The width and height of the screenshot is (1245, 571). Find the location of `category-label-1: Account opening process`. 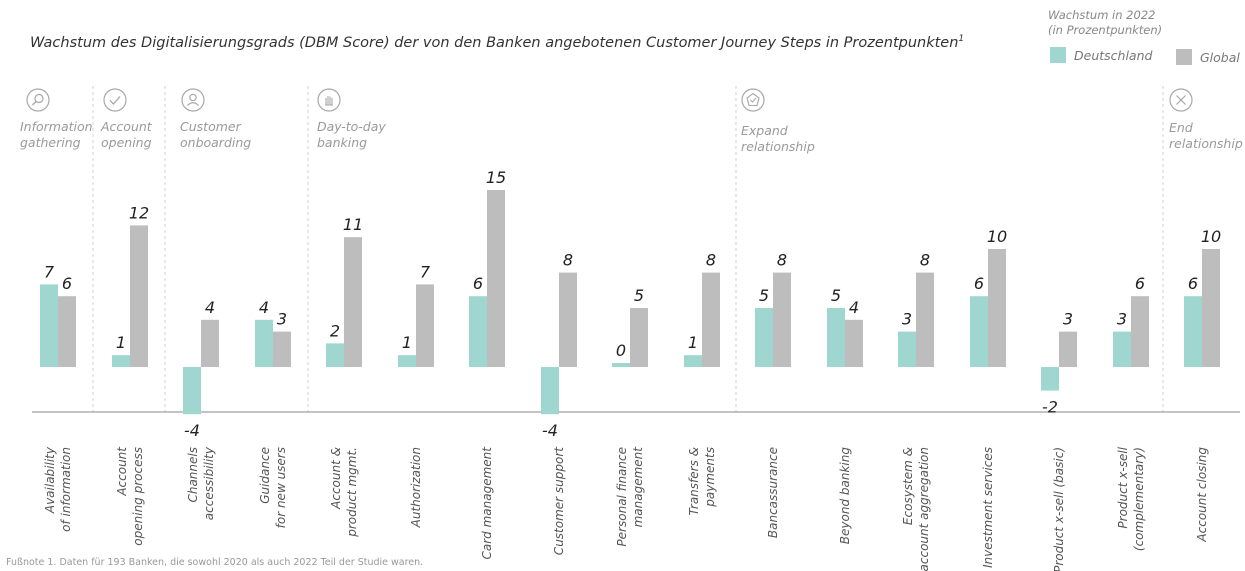

category-label-1: Account opening process is located at coordinates (130, 496).